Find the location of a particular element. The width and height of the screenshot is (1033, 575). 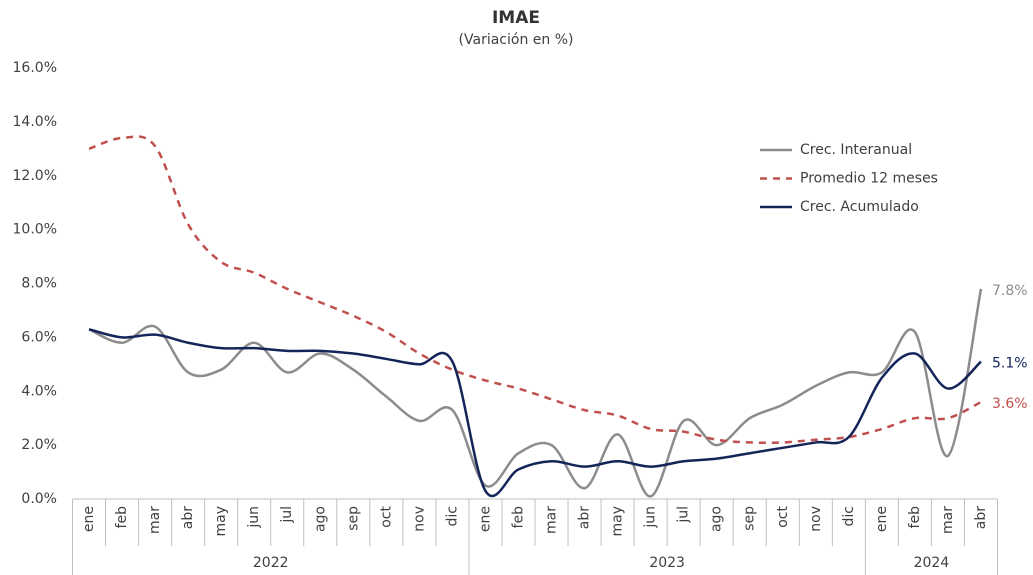

value-label: 7.8% is located at coordinates (1010, 291).